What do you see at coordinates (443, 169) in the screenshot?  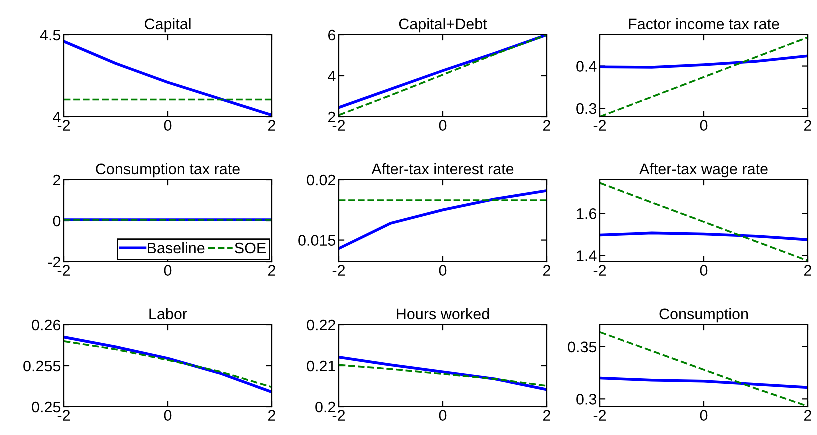 I see `chart-title: After-tax interest rate` at bounding box center [443, 169].